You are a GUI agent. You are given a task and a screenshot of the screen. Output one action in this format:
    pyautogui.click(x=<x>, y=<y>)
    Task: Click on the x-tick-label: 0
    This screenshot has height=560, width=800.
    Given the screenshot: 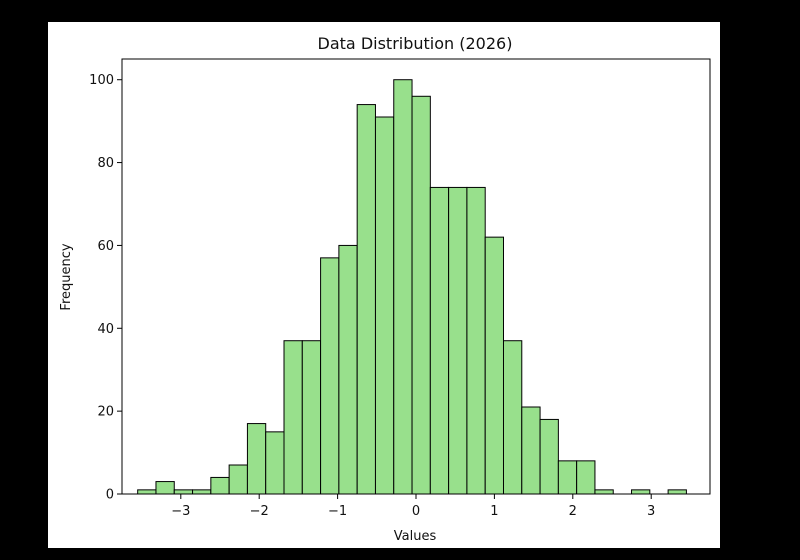 What is the action you would take?
    pyautogui.click(x=416, y=511)
    